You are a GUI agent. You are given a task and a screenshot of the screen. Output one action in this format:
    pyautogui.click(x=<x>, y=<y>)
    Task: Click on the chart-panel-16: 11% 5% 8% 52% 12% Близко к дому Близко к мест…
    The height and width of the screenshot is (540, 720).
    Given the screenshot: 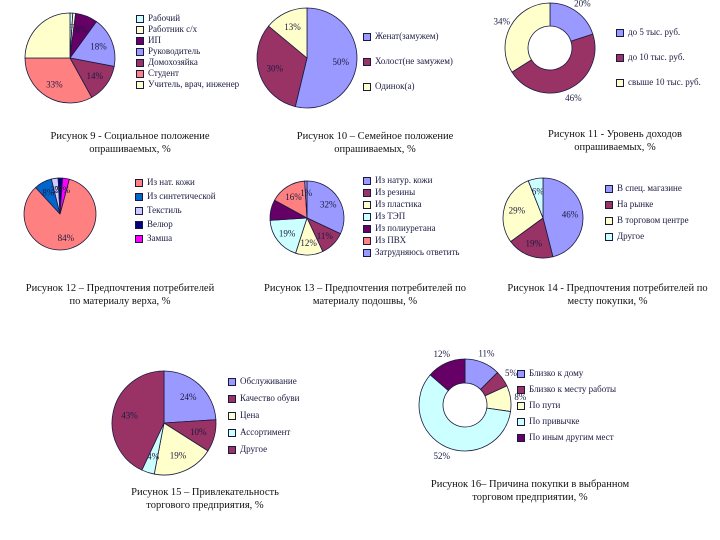 What is the action you would take?
    pyautogui.click(x=530, y=441)
    